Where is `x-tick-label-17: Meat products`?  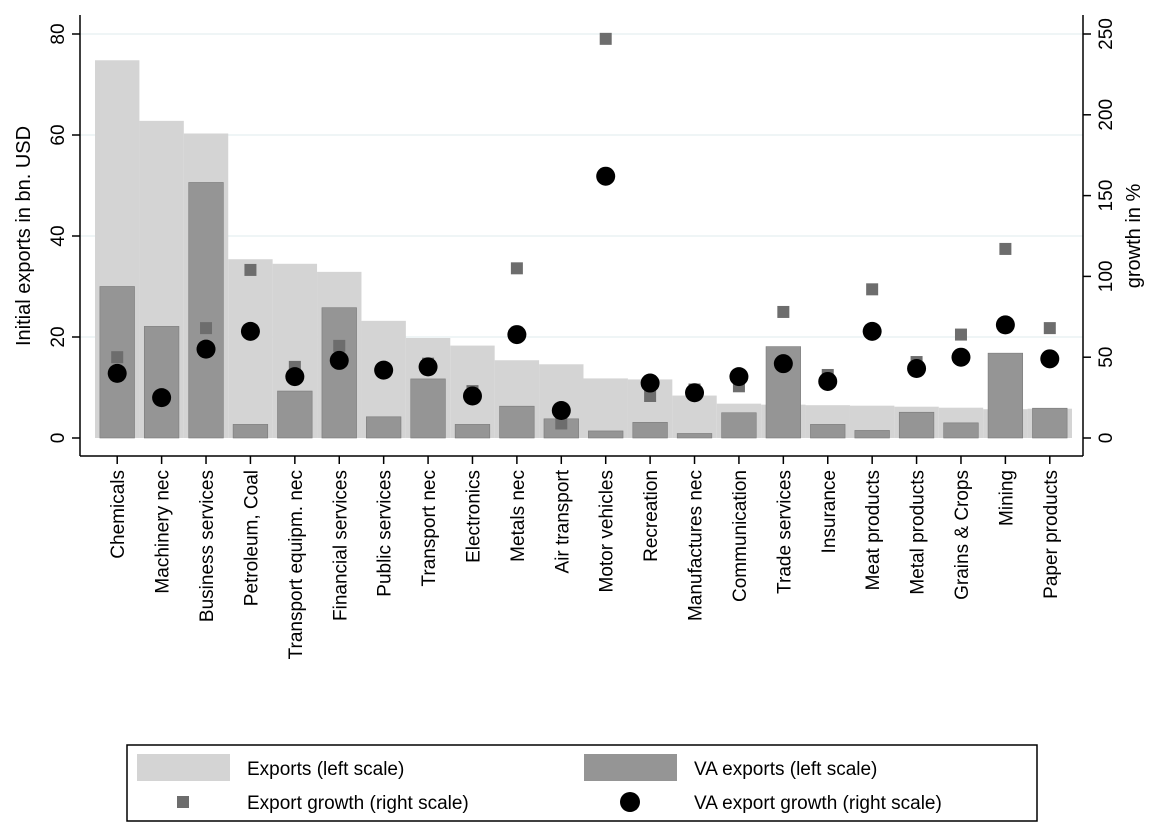 x-tick-label-17: Meat products is located at coordinates (873, 530).